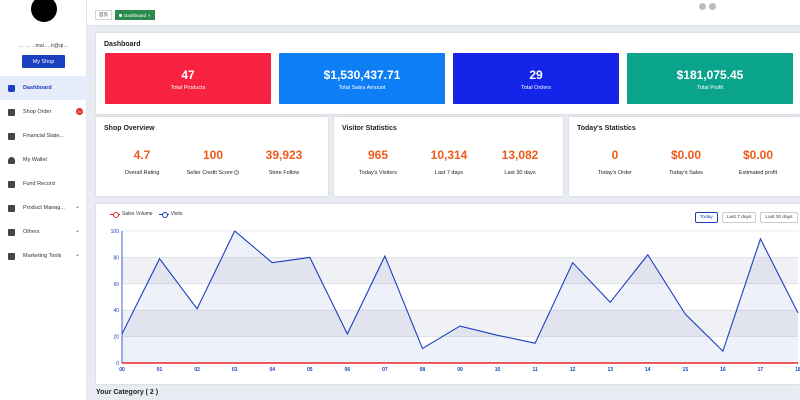 Image resolution: width=800 pixels, height=400 pixels. I want to click on tile-label: Total Products, so click(188, 88).